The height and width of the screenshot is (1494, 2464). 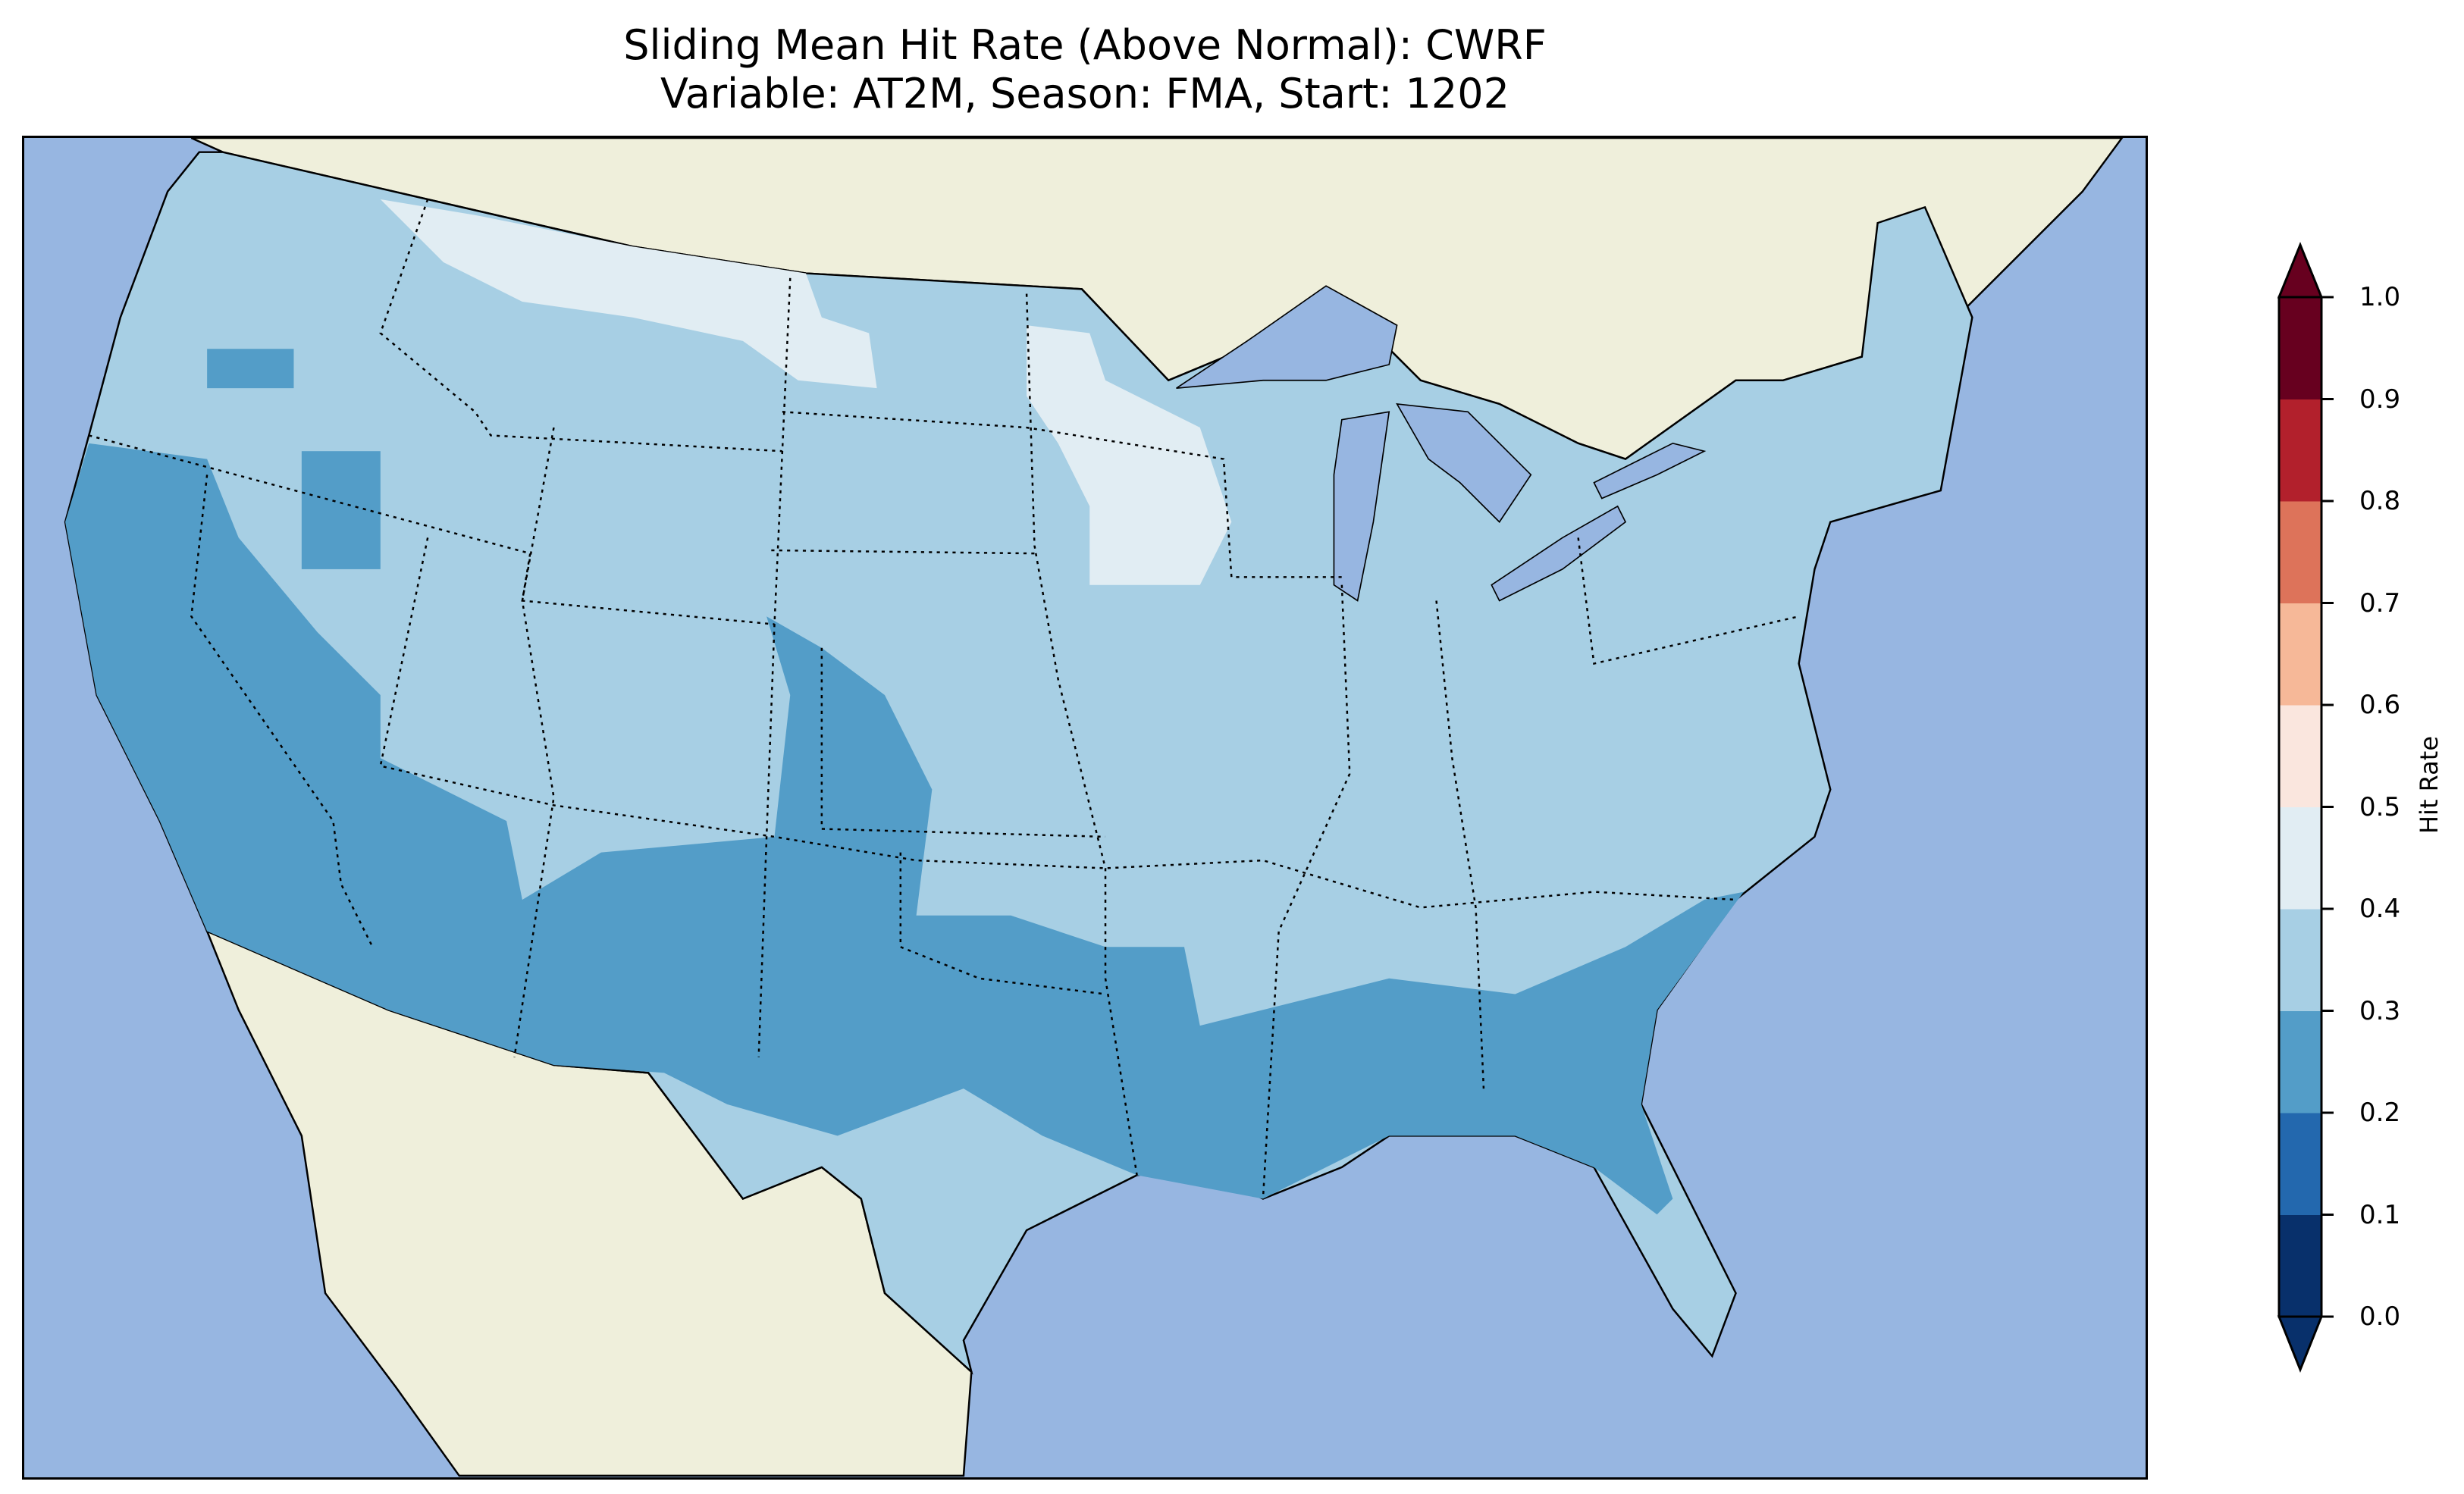 I want to click on usa-region-0.2-0.3-oregon, so click(x=251, y=369).